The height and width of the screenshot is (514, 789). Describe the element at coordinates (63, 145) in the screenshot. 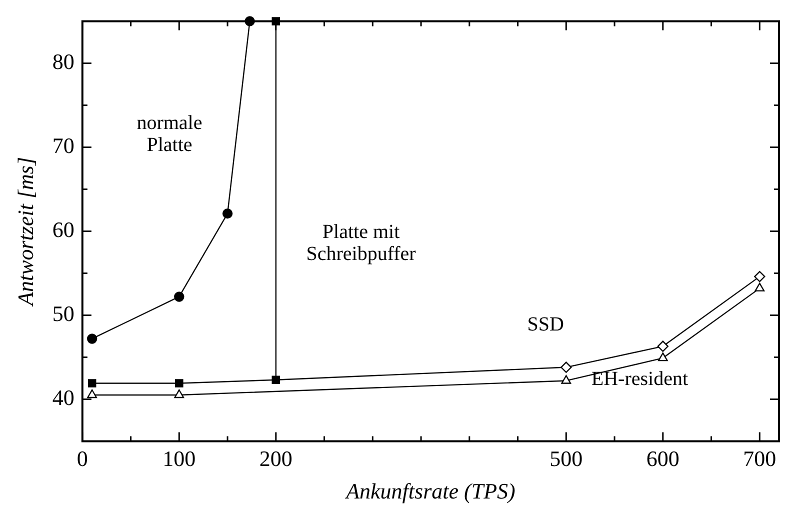

I see `y-tick-label: 70` at that location.